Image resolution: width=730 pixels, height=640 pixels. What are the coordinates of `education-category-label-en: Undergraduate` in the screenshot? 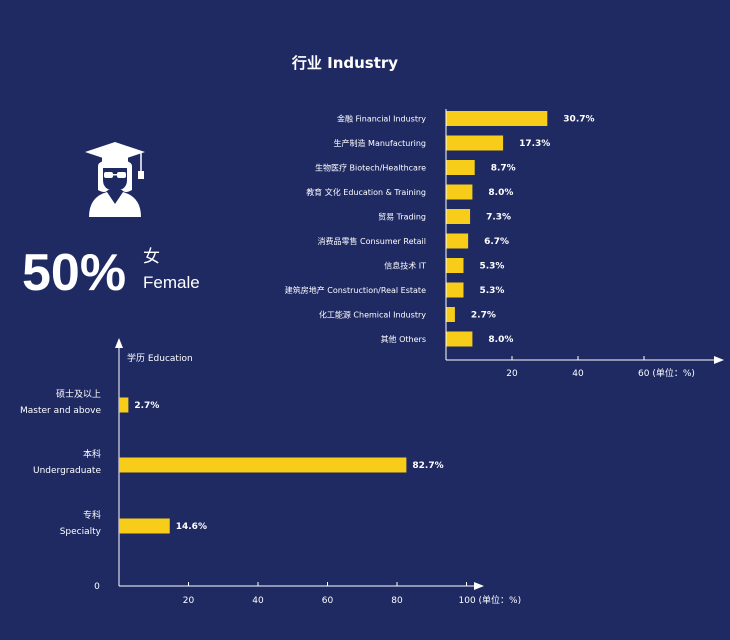 It's located at (67, 471).